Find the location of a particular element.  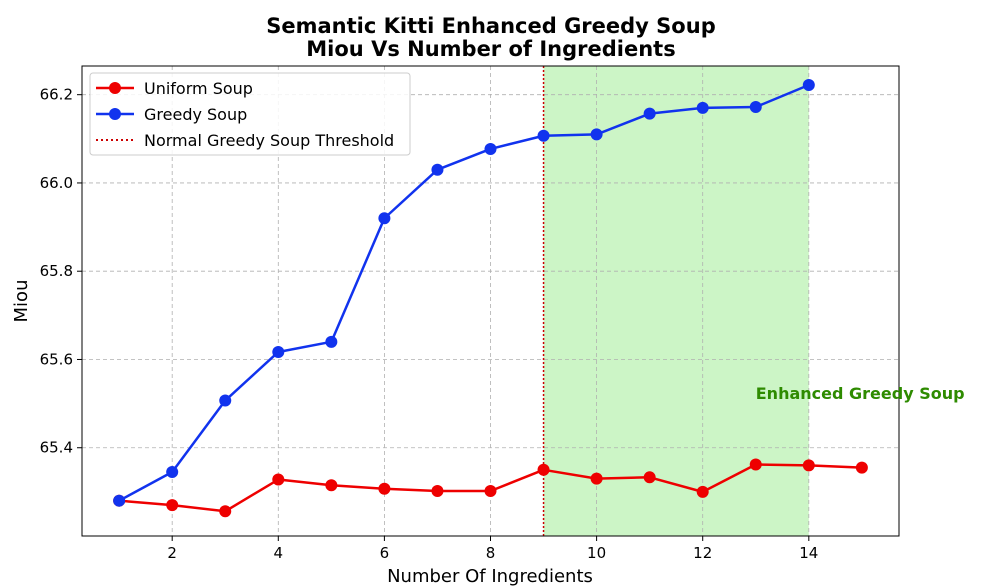

legend-marker-greedy-soup is located at coordinates (115, 114).